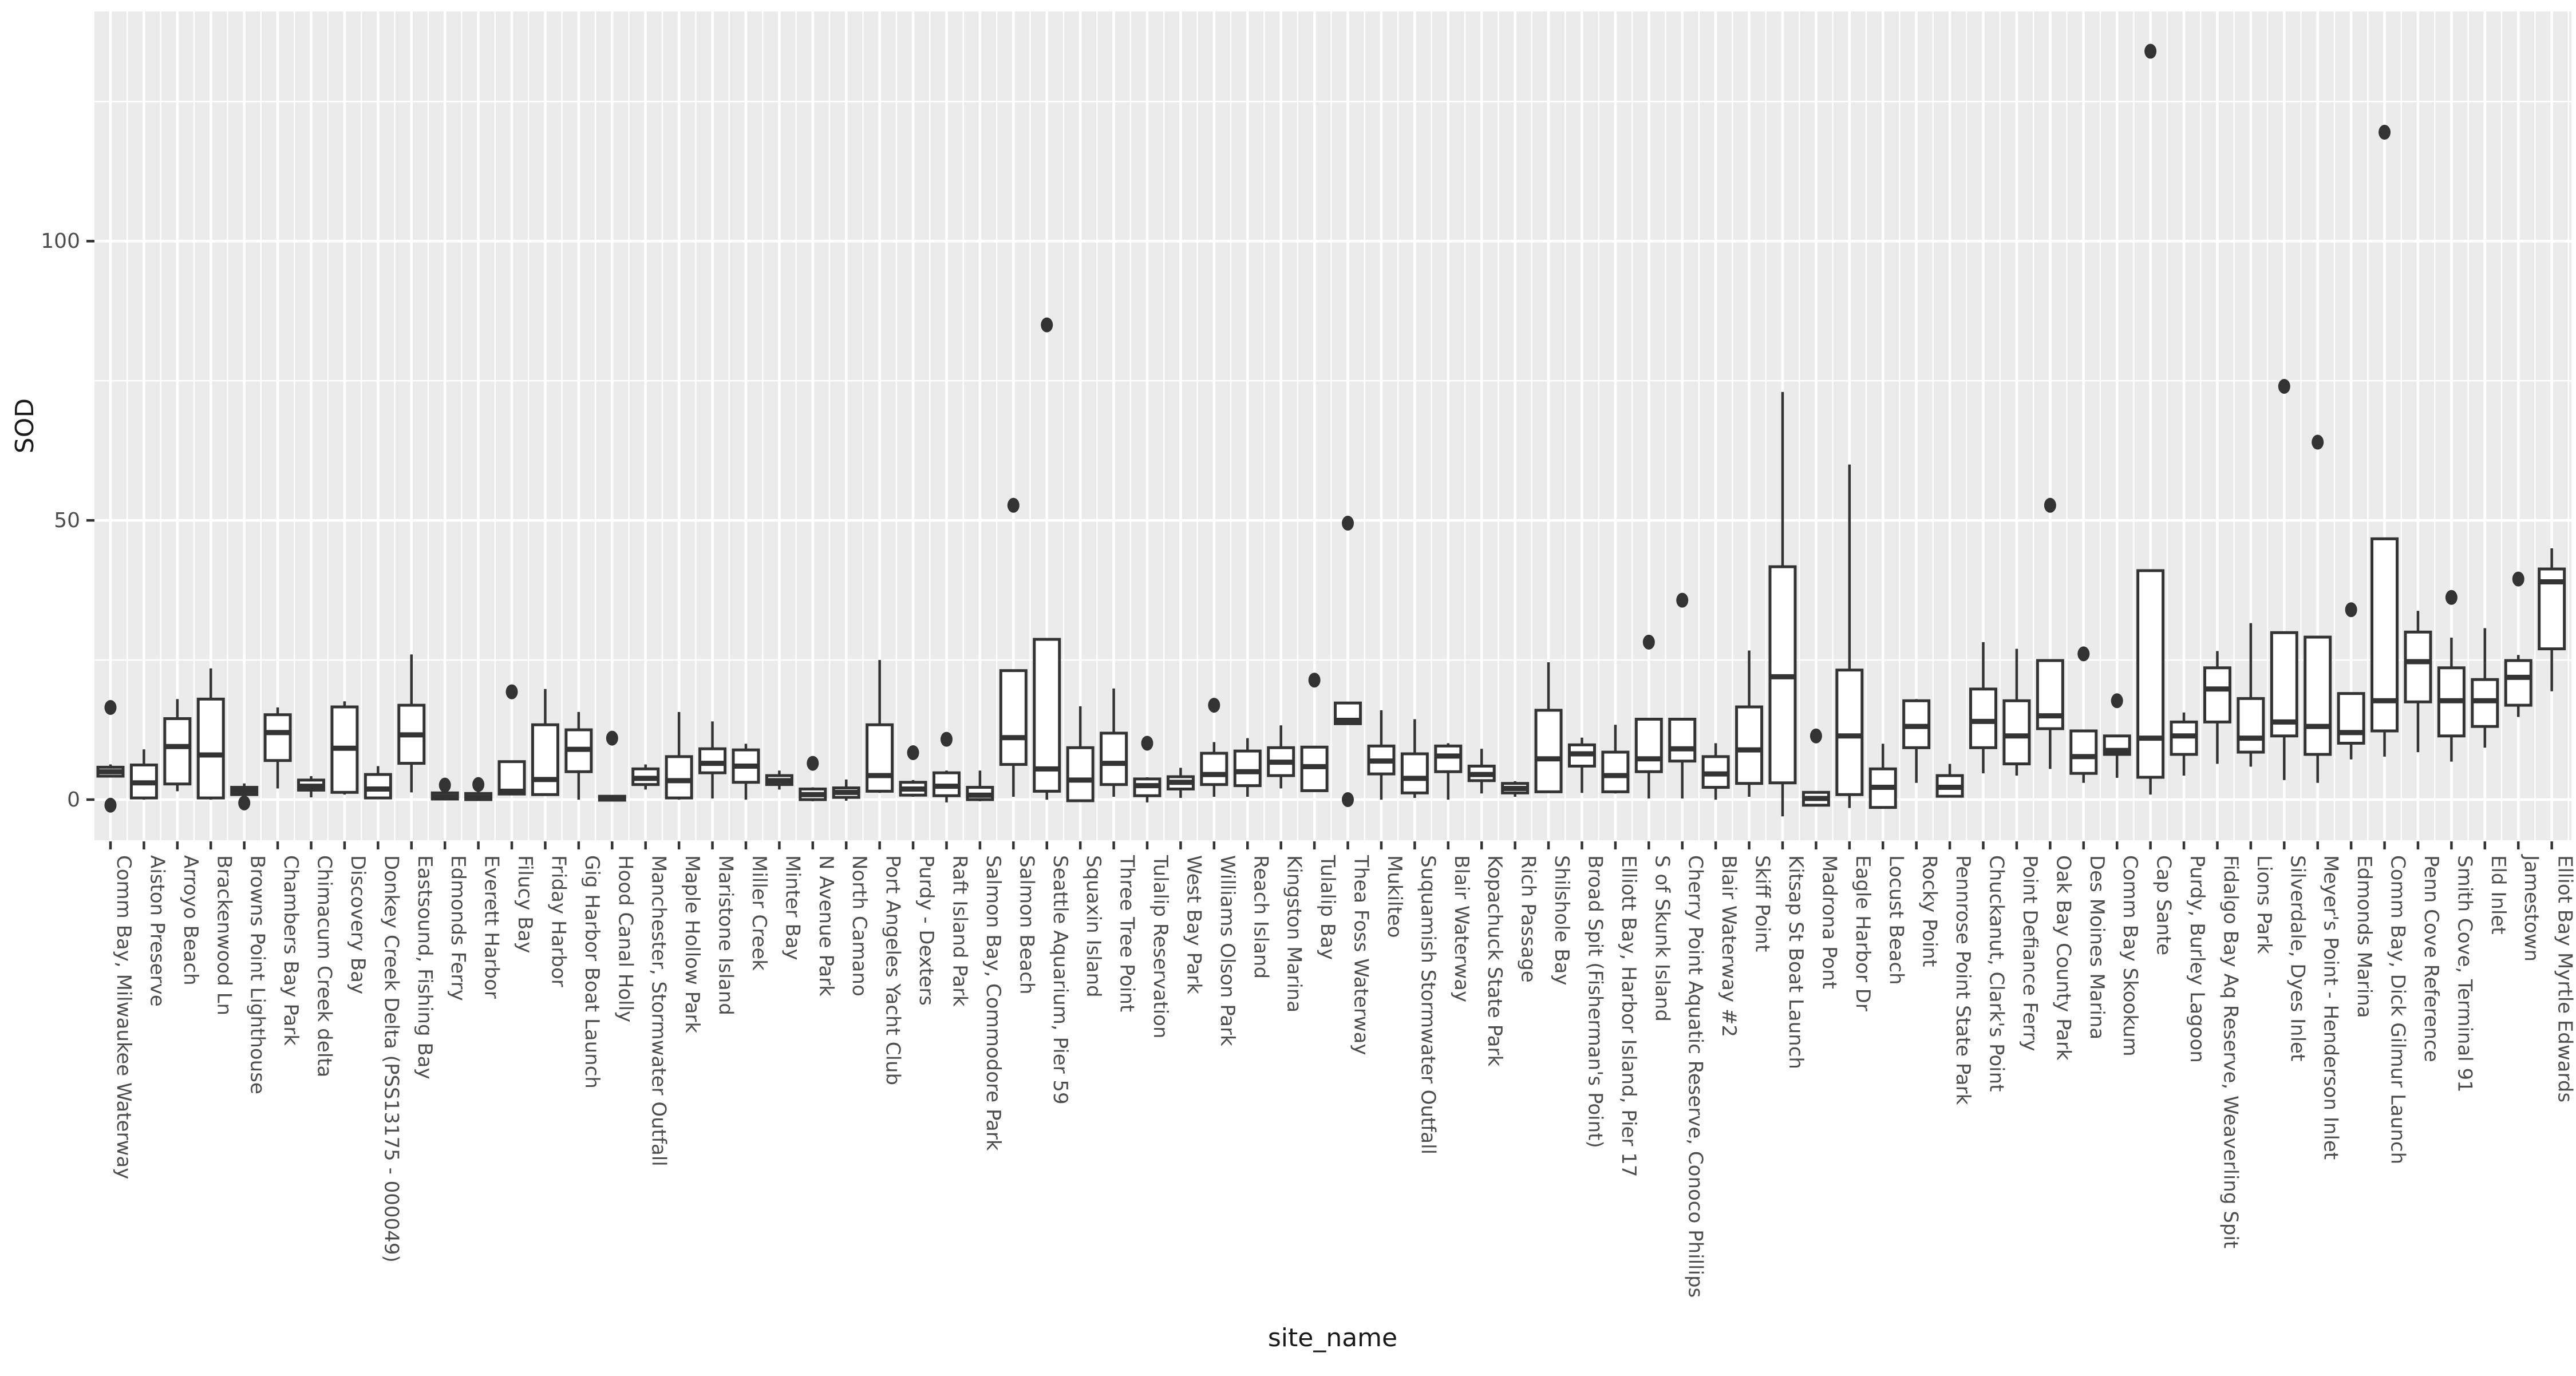  I want to click on x-tick-label: Jamestown, so click(2531, 908).